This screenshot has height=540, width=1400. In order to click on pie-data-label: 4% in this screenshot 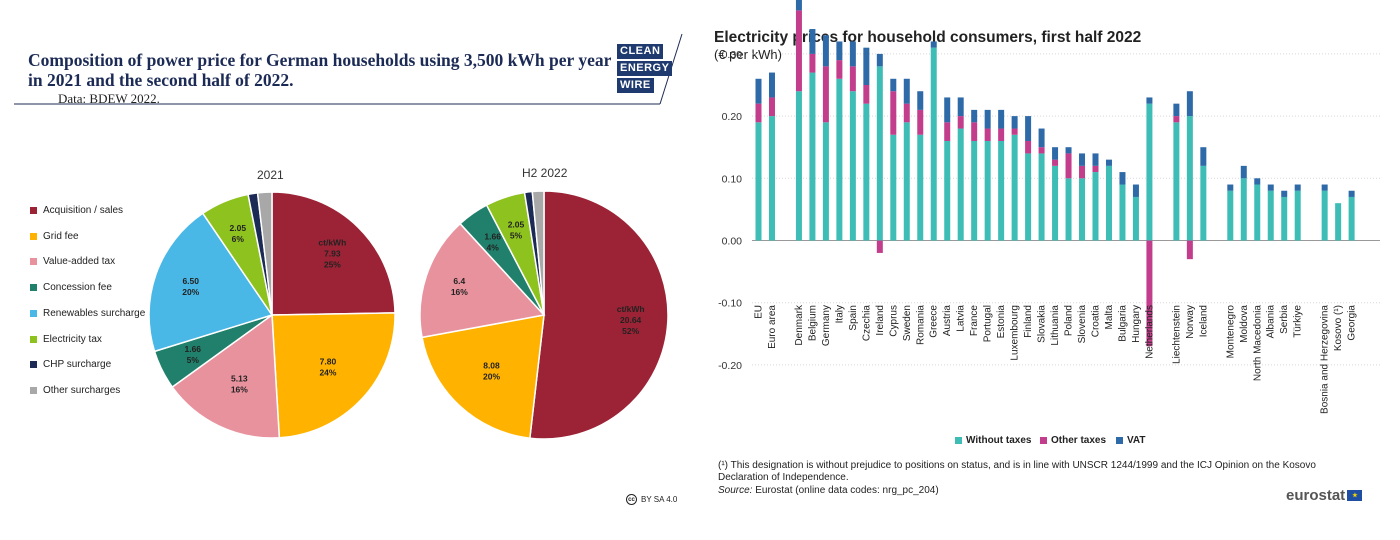, I will do `click(493, 247)`.